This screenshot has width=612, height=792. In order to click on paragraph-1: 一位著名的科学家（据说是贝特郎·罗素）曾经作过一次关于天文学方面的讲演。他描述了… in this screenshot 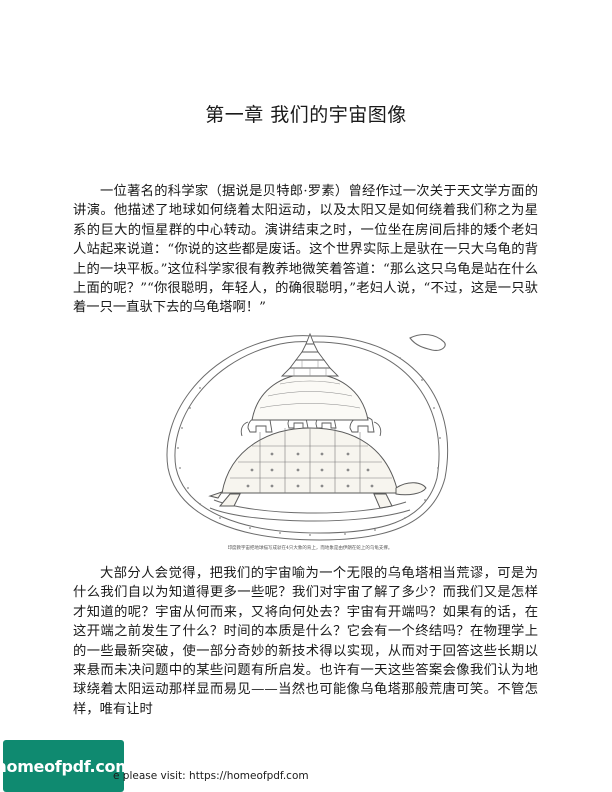, I will do `click(305, 250)`.